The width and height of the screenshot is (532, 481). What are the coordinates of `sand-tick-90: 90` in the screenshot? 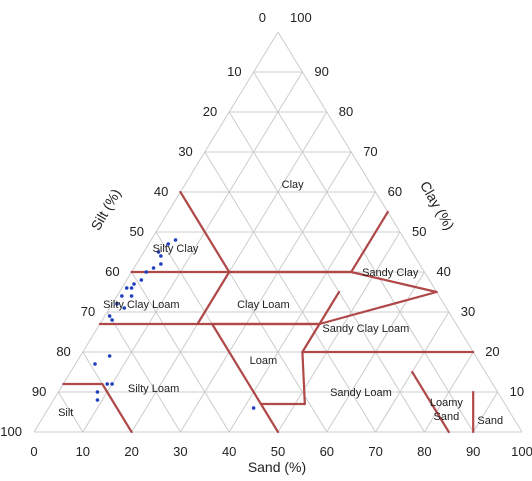 It's located at (473, 451).